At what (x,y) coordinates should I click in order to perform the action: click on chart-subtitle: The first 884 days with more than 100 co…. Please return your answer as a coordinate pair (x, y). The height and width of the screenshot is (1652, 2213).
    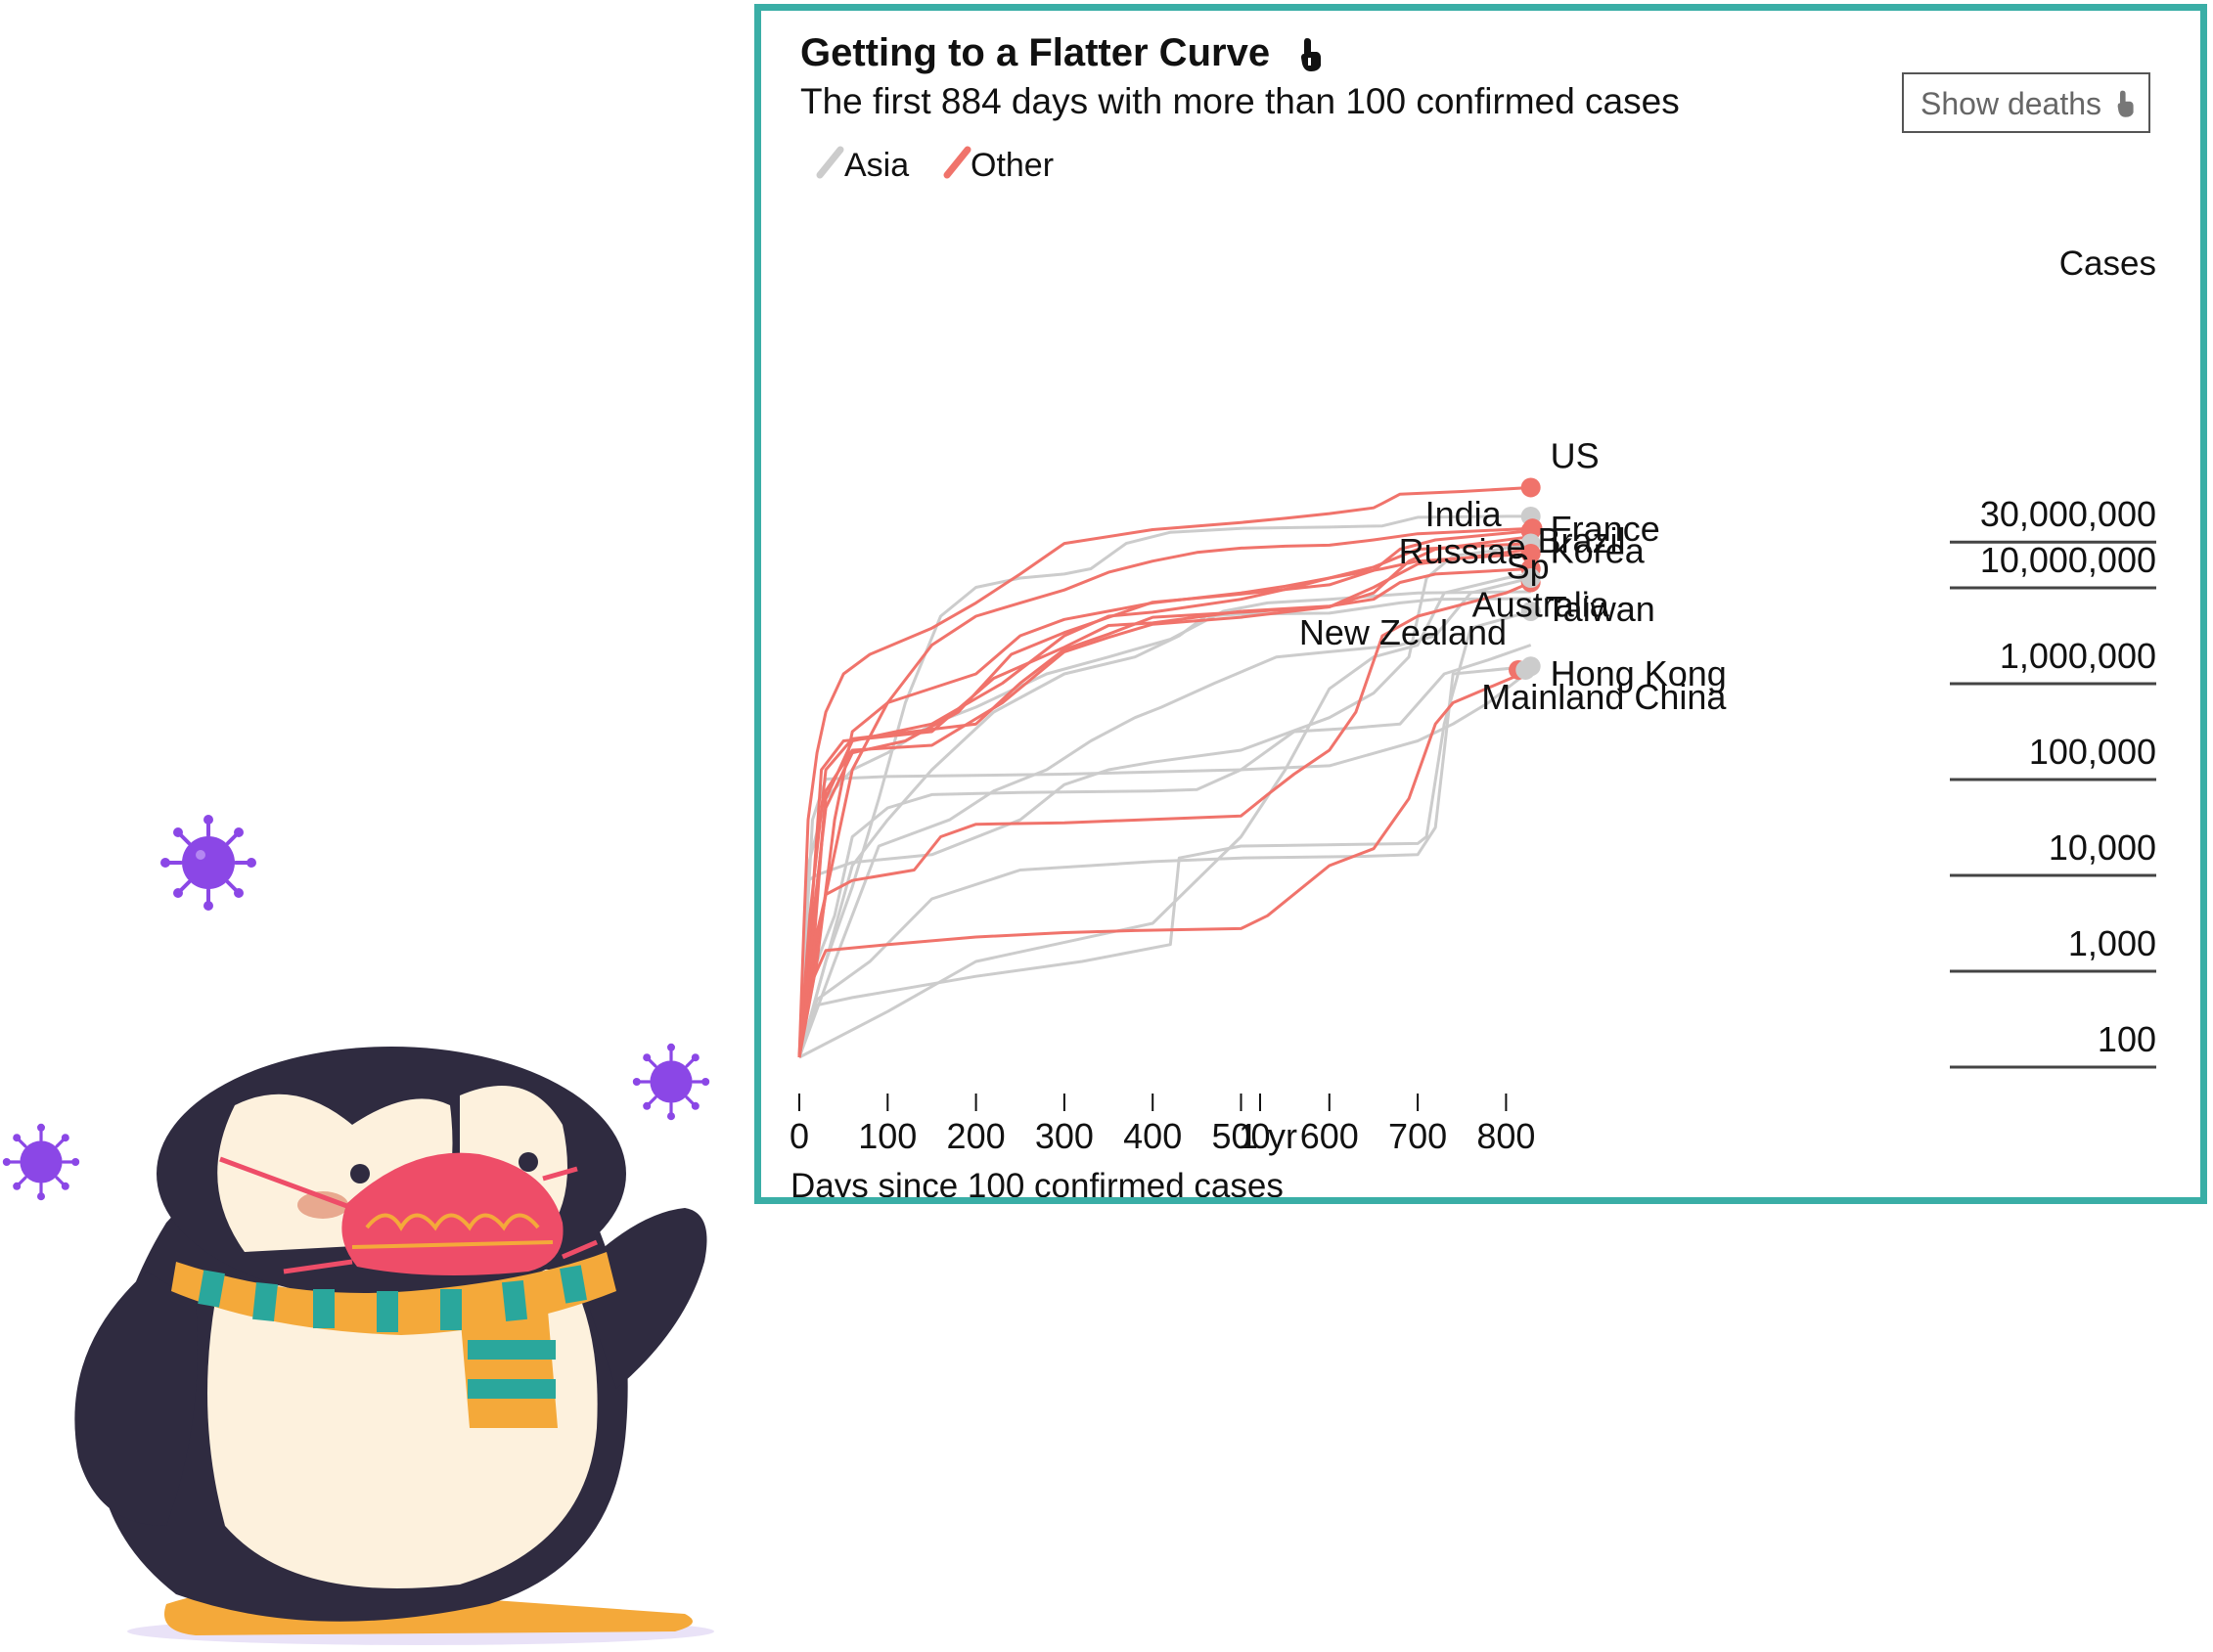
    Looking at the image, I should click on (1240, 101).